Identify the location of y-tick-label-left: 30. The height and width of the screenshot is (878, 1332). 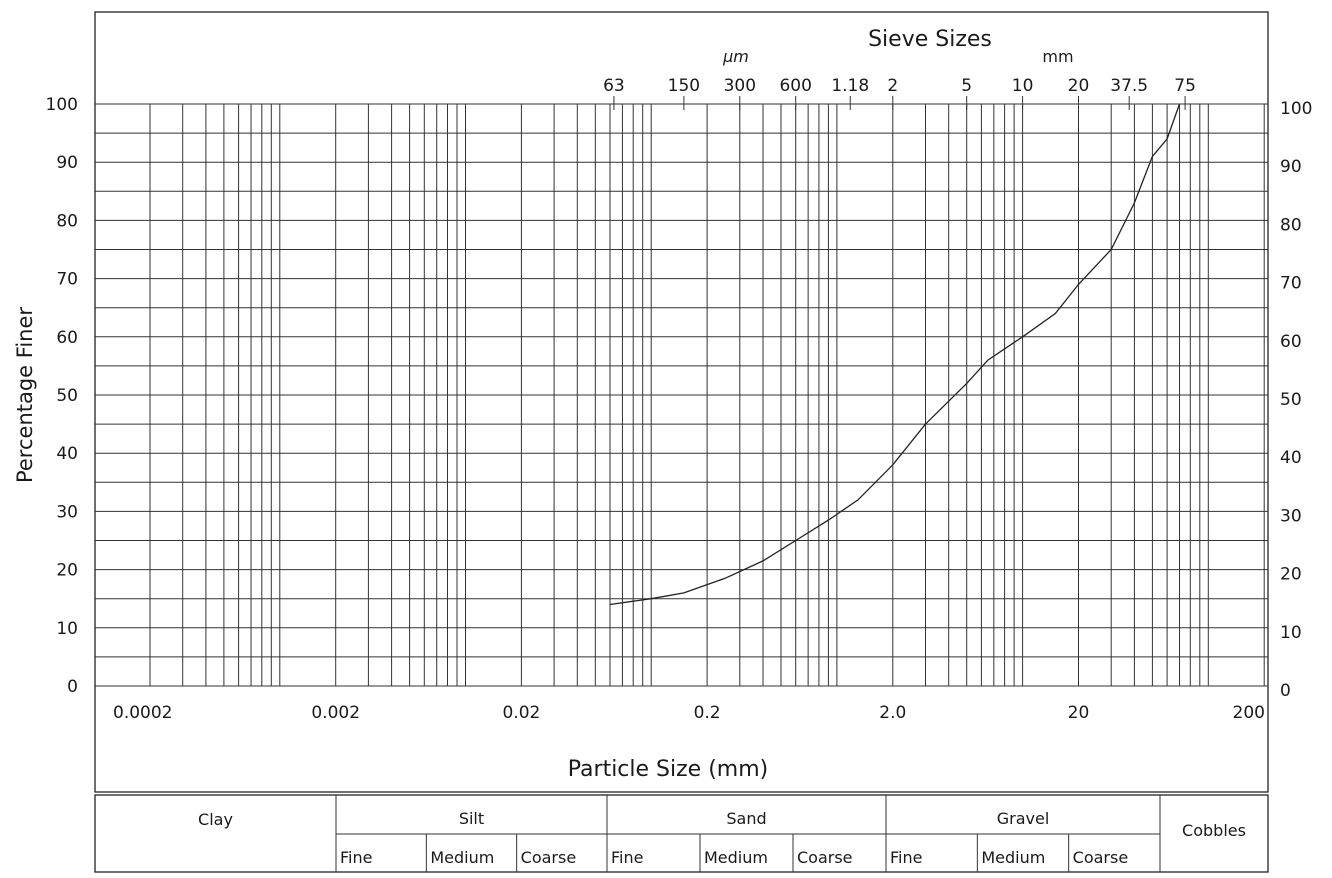
(67, 512).